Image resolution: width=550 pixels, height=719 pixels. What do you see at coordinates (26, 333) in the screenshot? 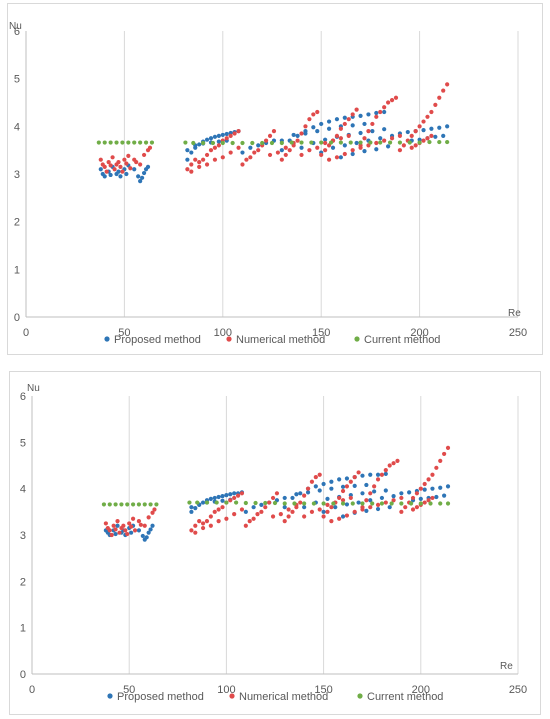
I see `chart-1-x-tick-label: 0` at bounding box center [26, 333].